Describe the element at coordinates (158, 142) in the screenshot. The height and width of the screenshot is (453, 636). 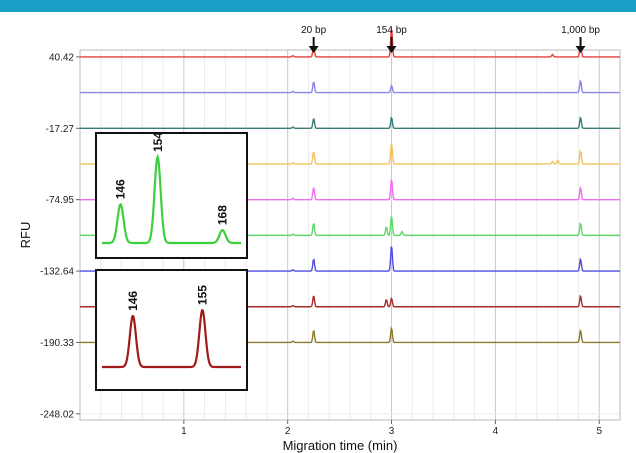
I see `inset-peak-label: 154` at that location.